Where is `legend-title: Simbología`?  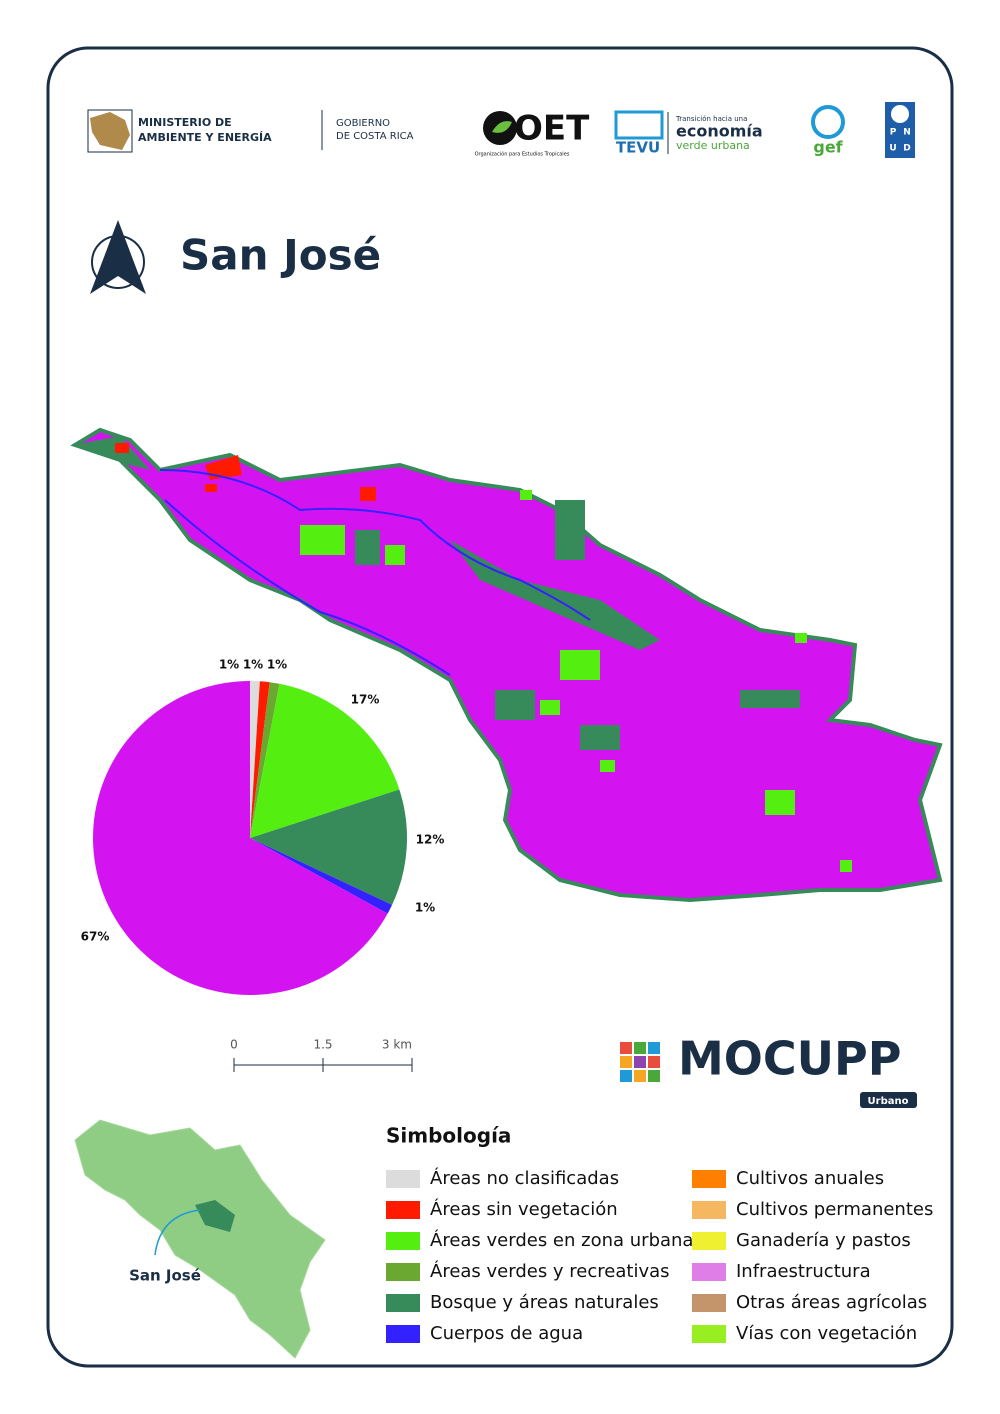
legend-title: Simbología is located at coordinates (448, 1136).